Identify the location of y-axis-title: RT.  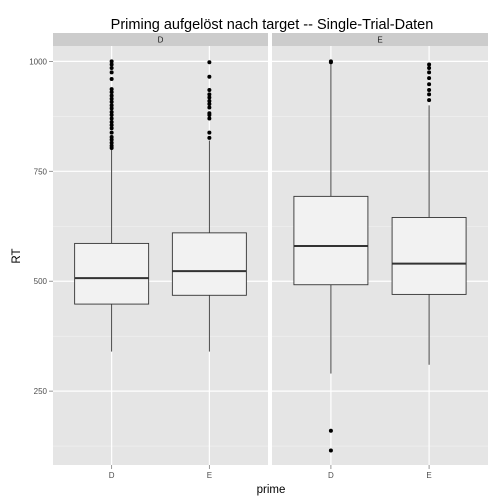
(17, 255).